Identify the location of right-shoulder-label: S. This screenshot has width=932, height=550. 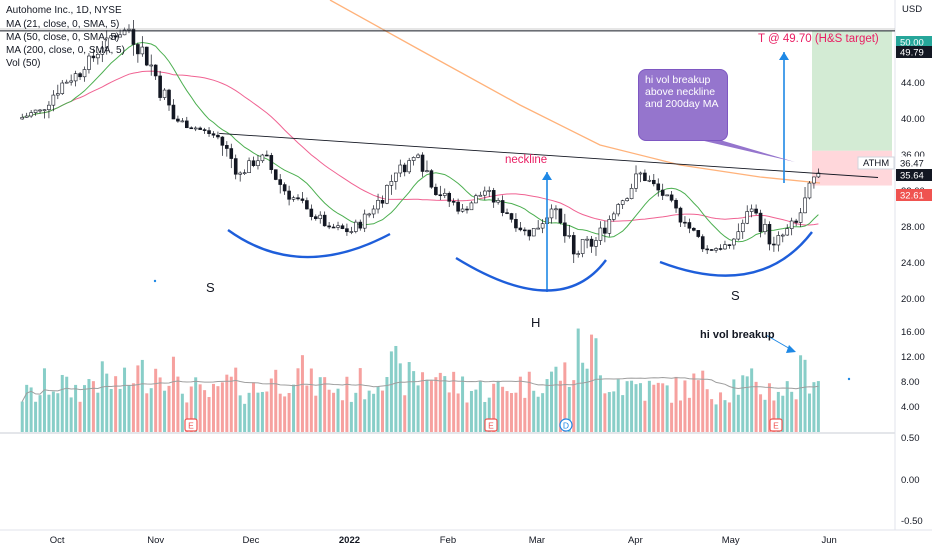
(735, 295).